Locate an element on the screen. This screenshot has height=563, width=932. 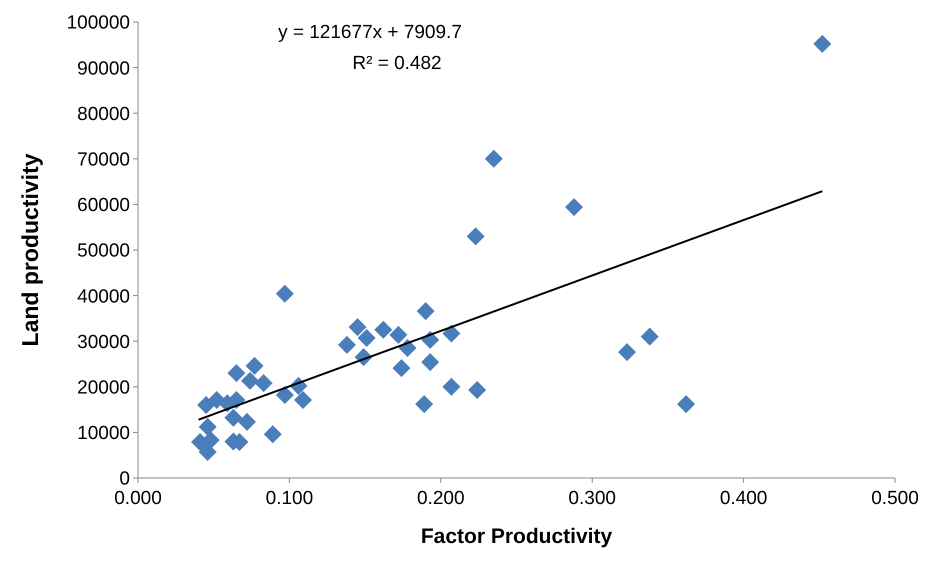
x-tick-label: 0.100 is located at coordinates (290, 498).